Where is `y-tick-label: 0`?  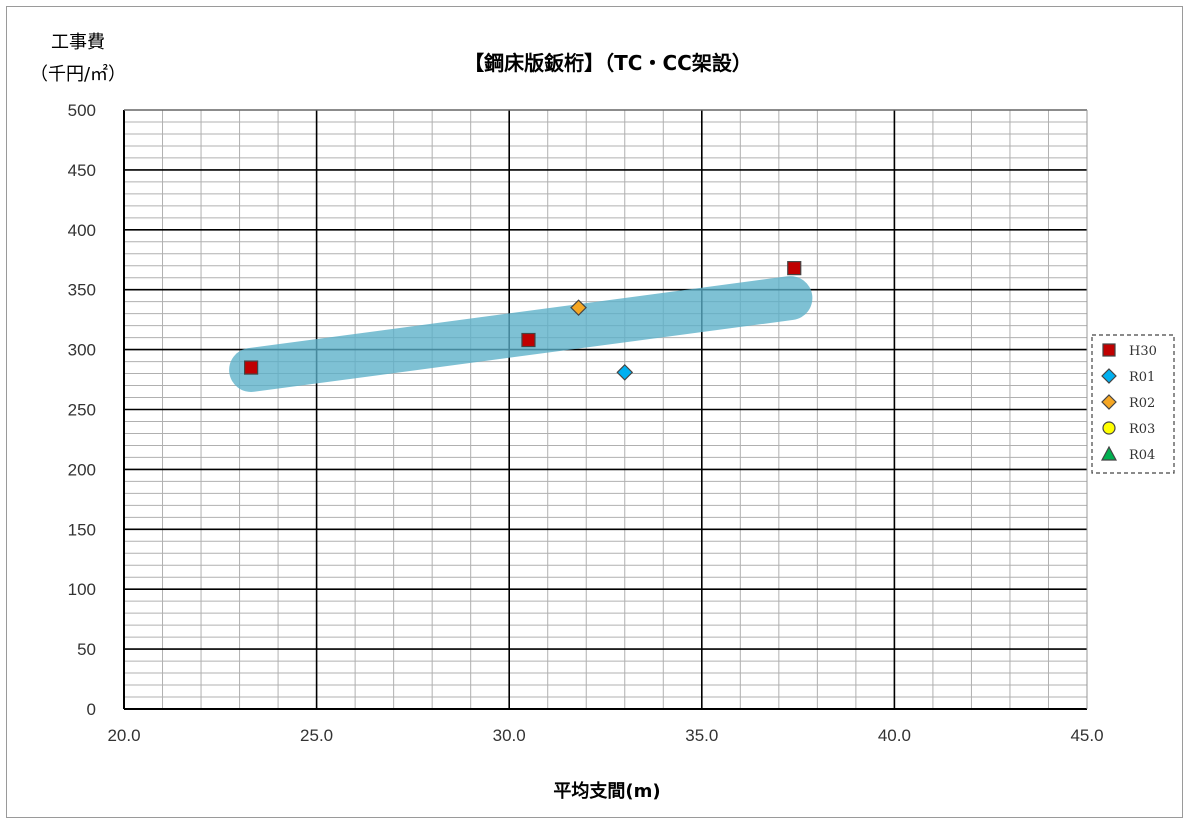
y-tick-label: 0 is located at coordinates (91, 709).